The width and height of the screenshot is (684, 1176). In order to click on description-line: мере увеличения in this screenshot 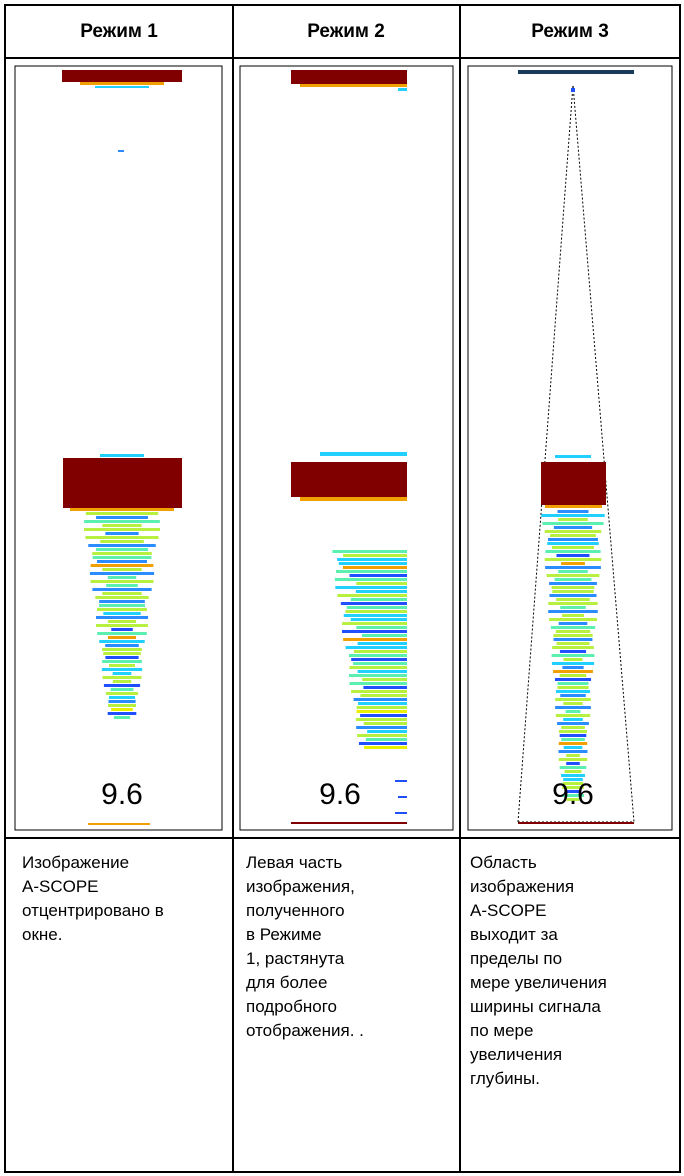, I will do `click(538, 982)`.